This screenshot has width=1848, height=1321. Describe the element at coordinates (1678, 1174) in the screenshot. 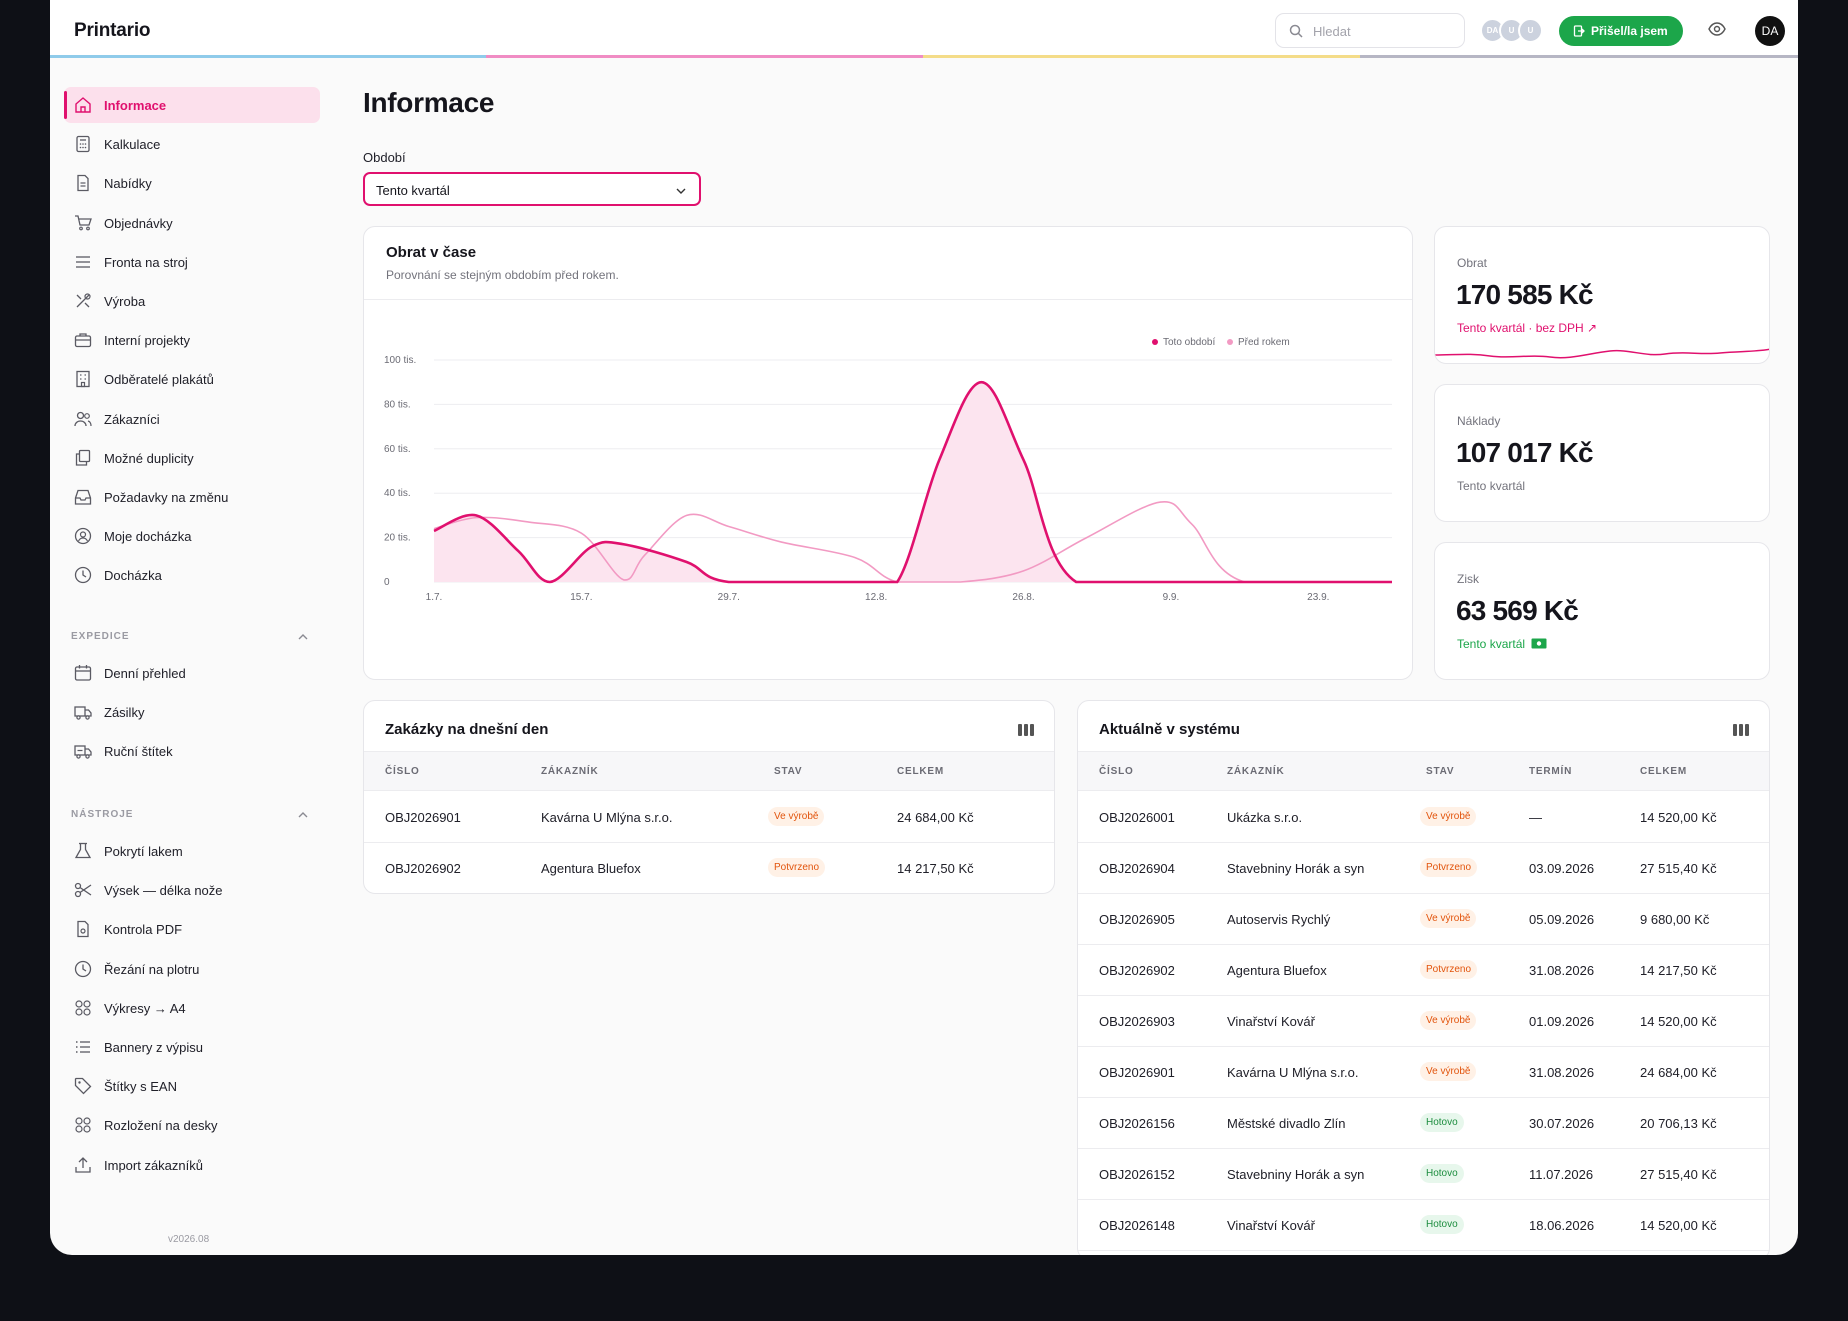

I see `cell-total: 27 515,40 Kč` at that location.